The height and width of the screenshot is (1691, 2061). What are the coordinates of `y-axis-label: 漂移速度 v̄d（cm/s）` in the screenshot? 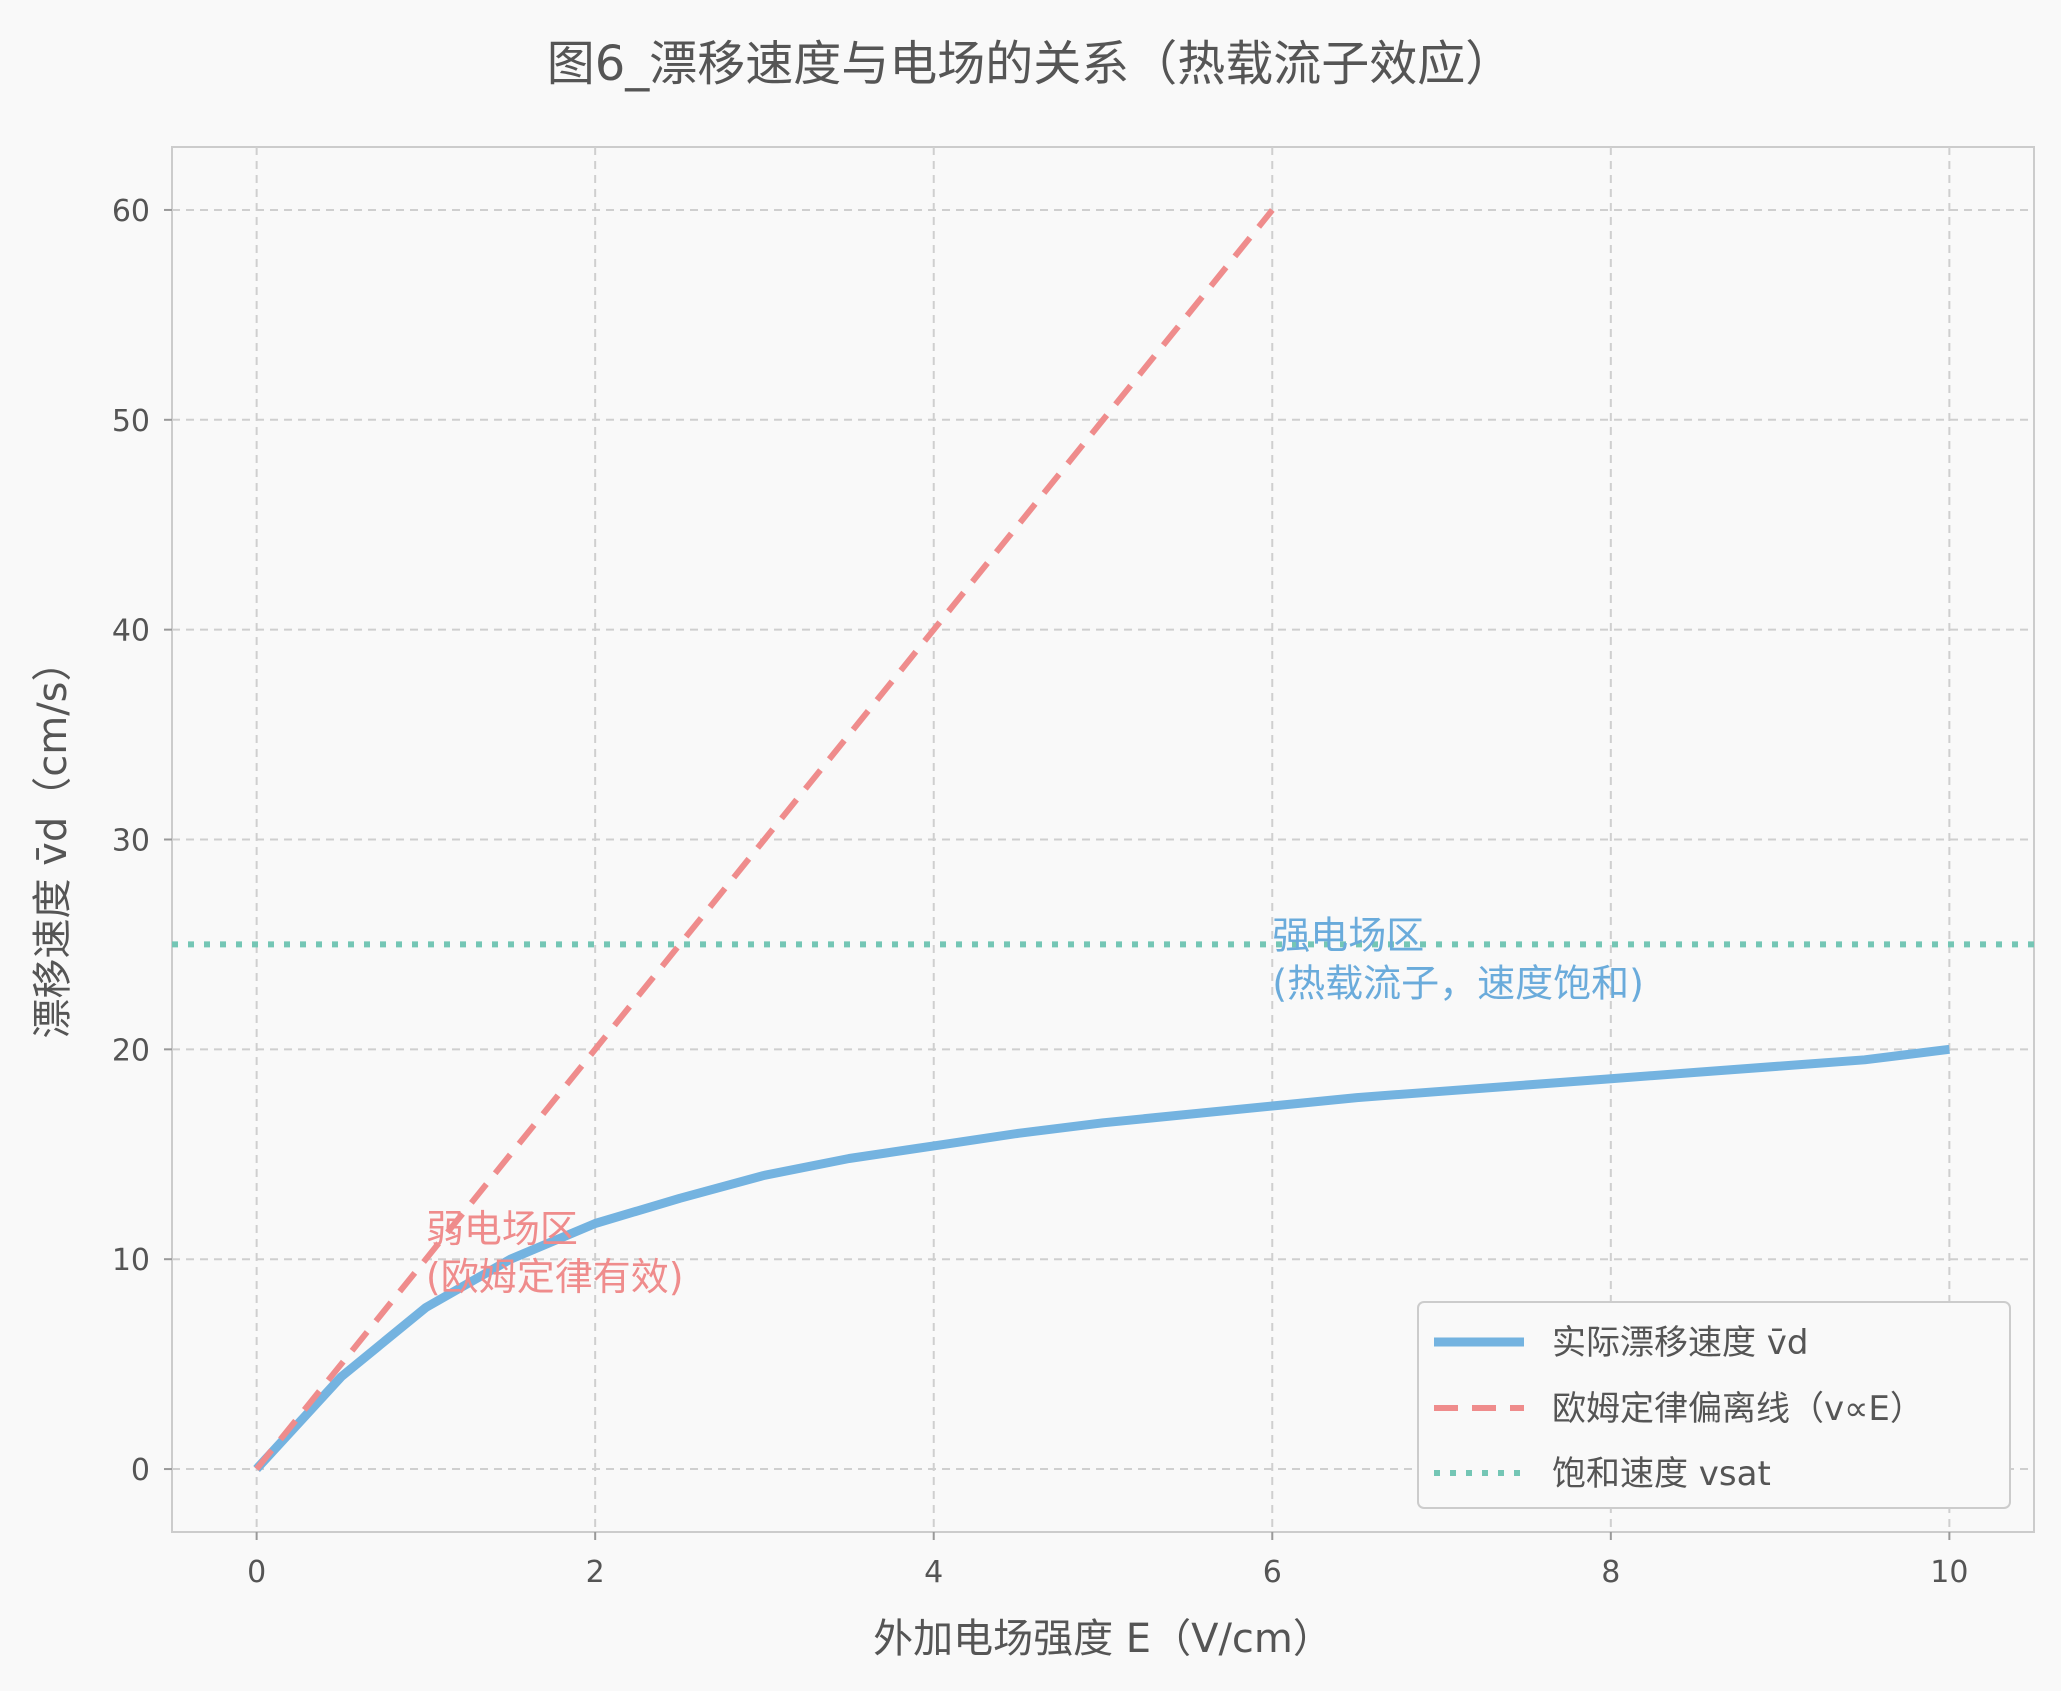 It's located at (53, 839).